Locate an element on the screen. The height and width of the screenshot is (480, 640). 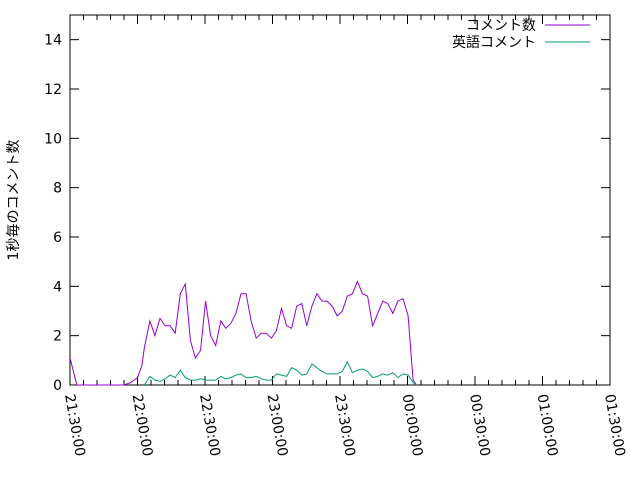
y-tick-label: 2 is located at coordinates (57, 337).